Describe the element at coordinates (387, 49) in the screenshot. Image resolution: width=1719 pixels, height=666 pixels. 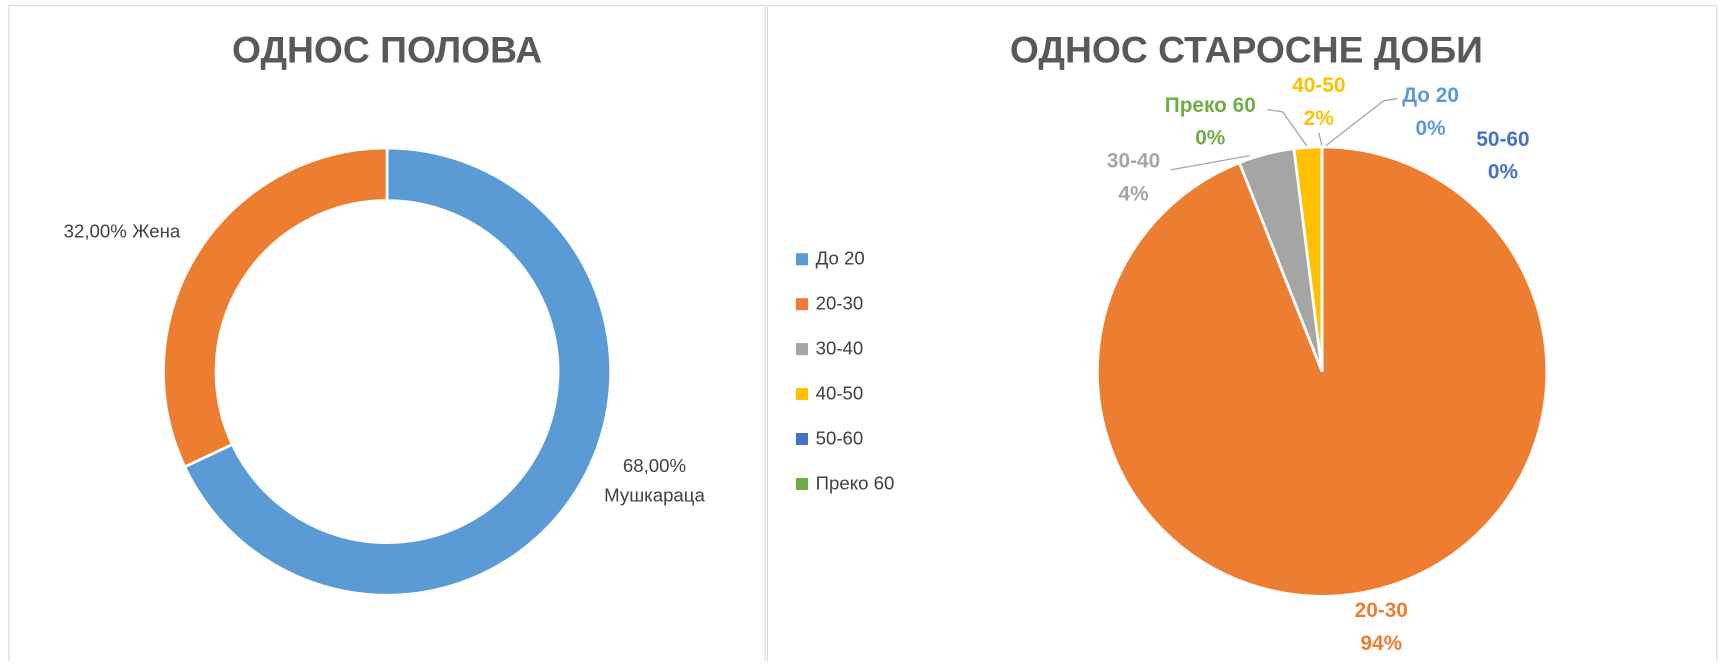
I see `chart-title: ОДНОС ПОЛОВА` at that location.